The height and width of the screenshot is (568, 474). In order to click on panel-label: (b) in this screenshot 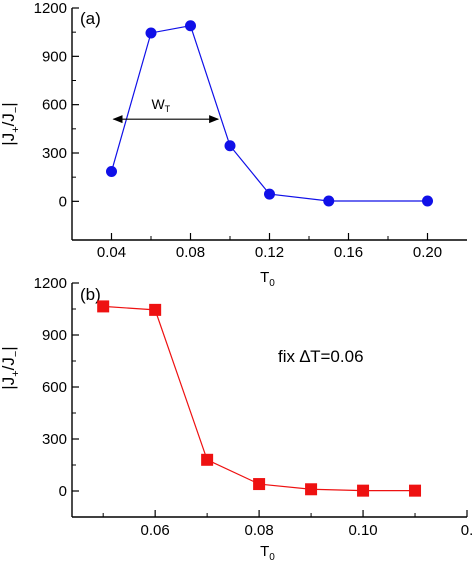, I will do `click(90, 294)`.